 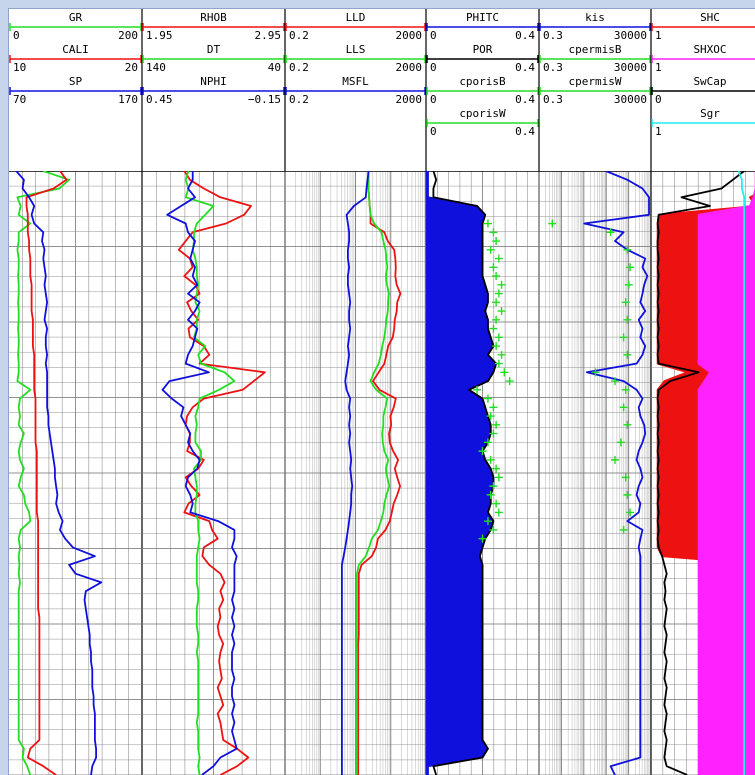 I want to click on curve-max-label: 40, so click(x=274, y=67).